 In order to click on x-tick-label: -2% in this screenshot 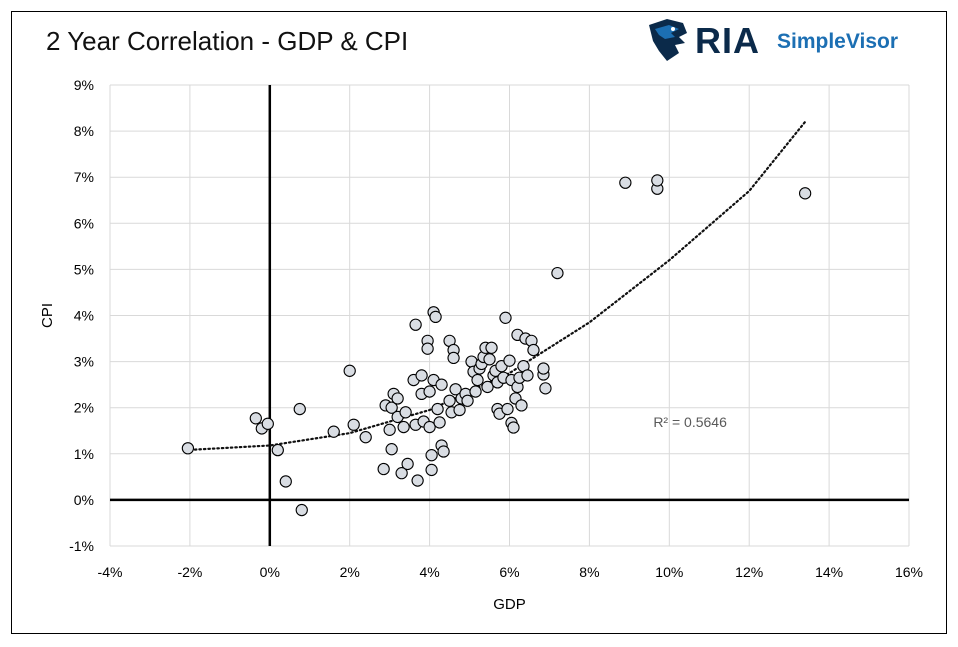, I will do `click(189, 572)`.